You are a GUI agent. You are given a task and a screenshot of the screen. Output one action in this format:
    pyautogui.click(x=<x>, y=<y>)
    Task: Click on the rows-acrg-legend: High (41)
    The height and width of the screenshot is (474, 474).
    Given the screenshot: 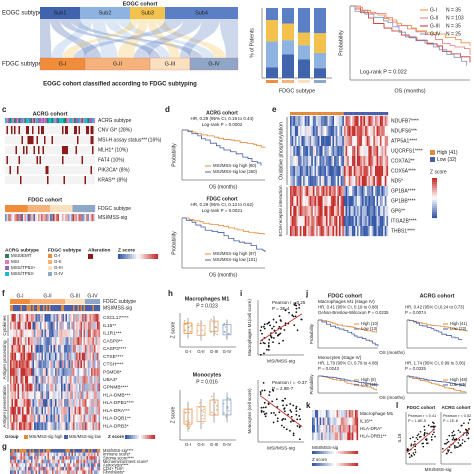 What is the action you would take?
    pyautogui.click(x=459, y=323)
    